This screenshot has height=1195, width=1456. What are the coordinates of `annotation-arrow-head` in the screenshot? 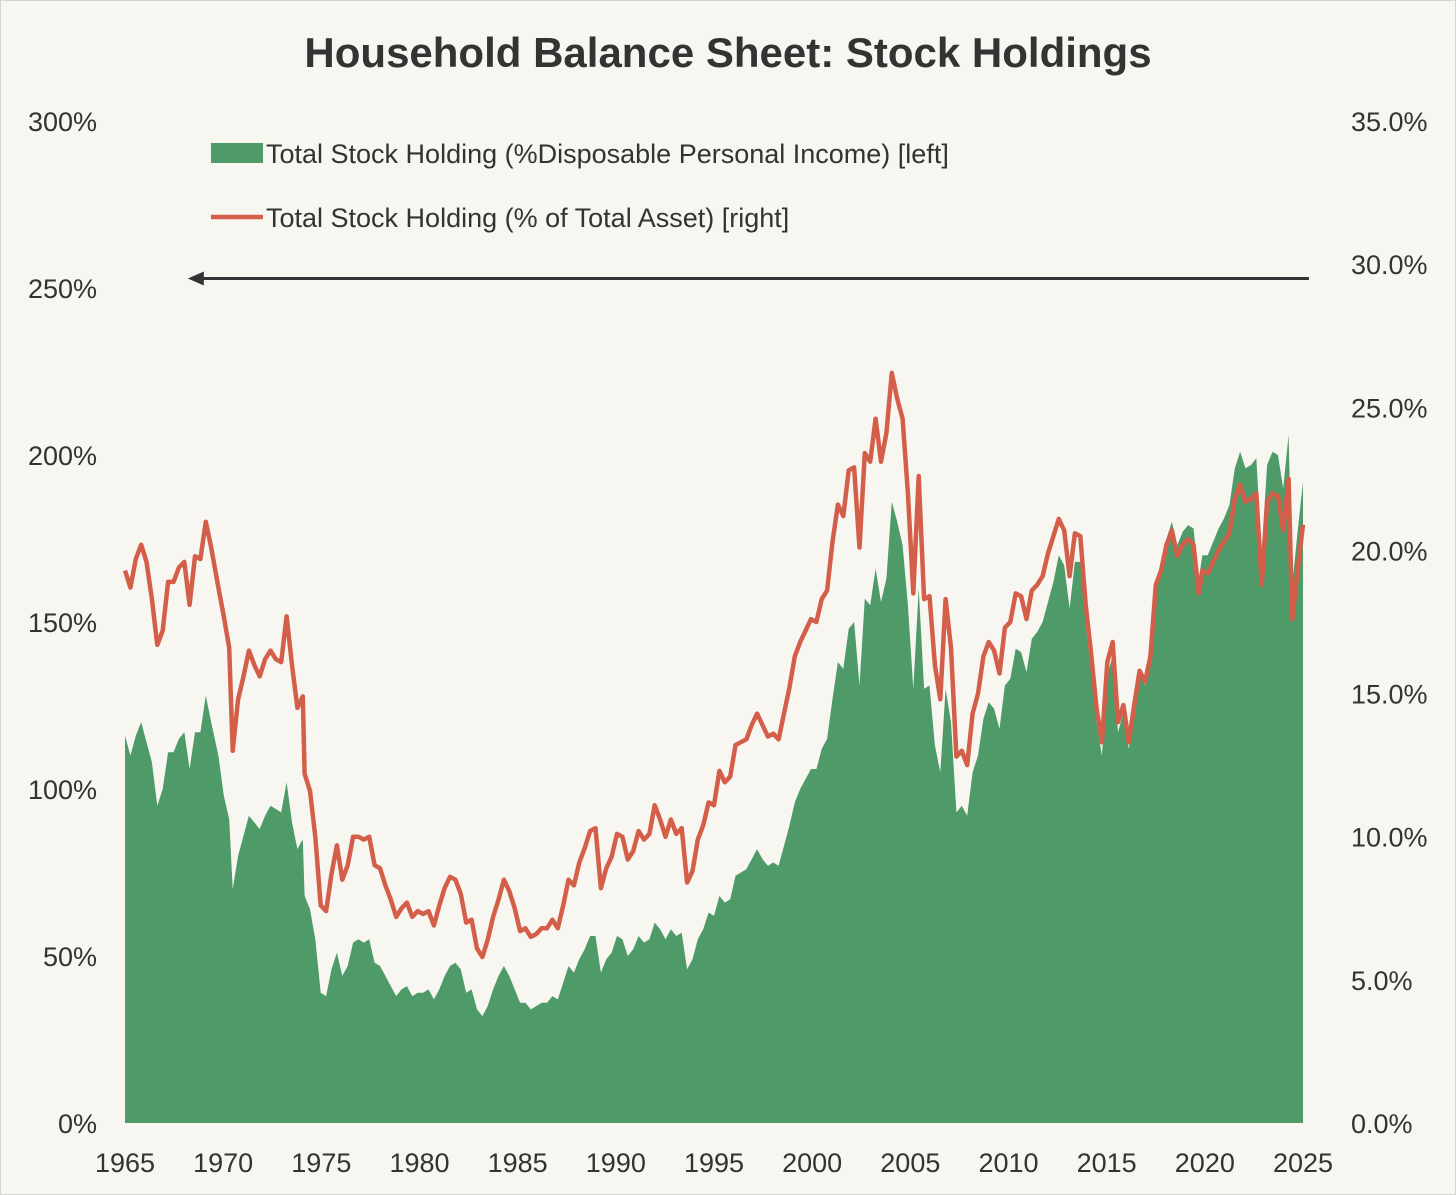 It's located at (195, 278).